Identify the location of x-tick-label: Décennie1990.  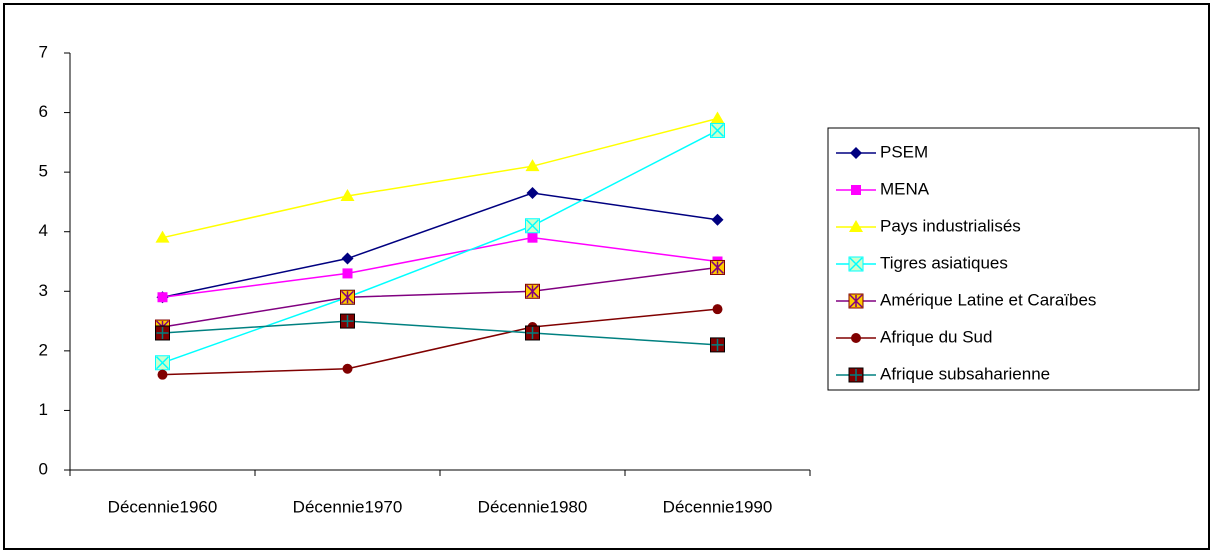
(718, 506).